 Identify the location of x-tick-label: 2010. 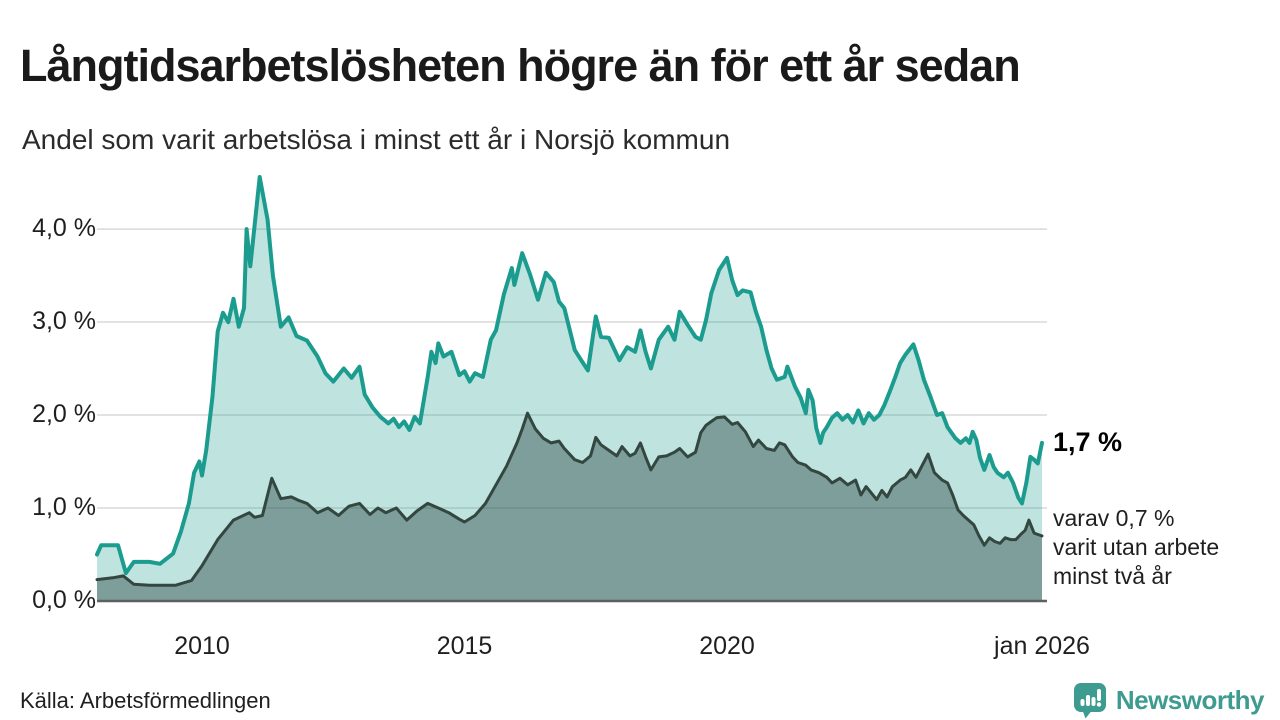
(202, 646).